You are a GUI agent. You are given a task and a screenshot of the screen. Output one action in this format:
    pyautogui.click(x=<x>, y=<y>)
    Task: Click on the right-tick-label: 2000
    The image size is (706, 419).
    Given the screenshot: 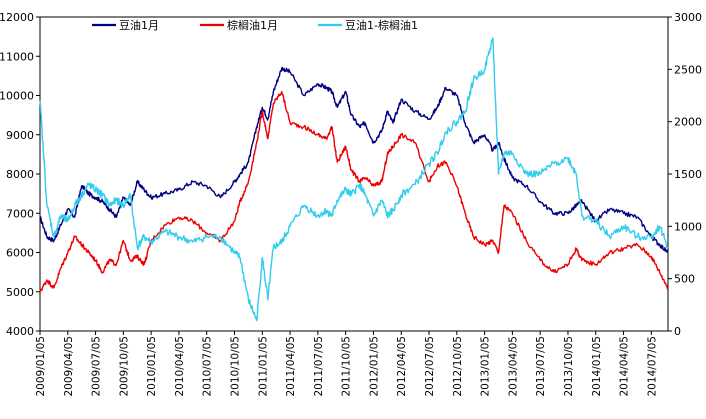 What is the action you would take?
    pyautogui.click(x=688, y=122)
    